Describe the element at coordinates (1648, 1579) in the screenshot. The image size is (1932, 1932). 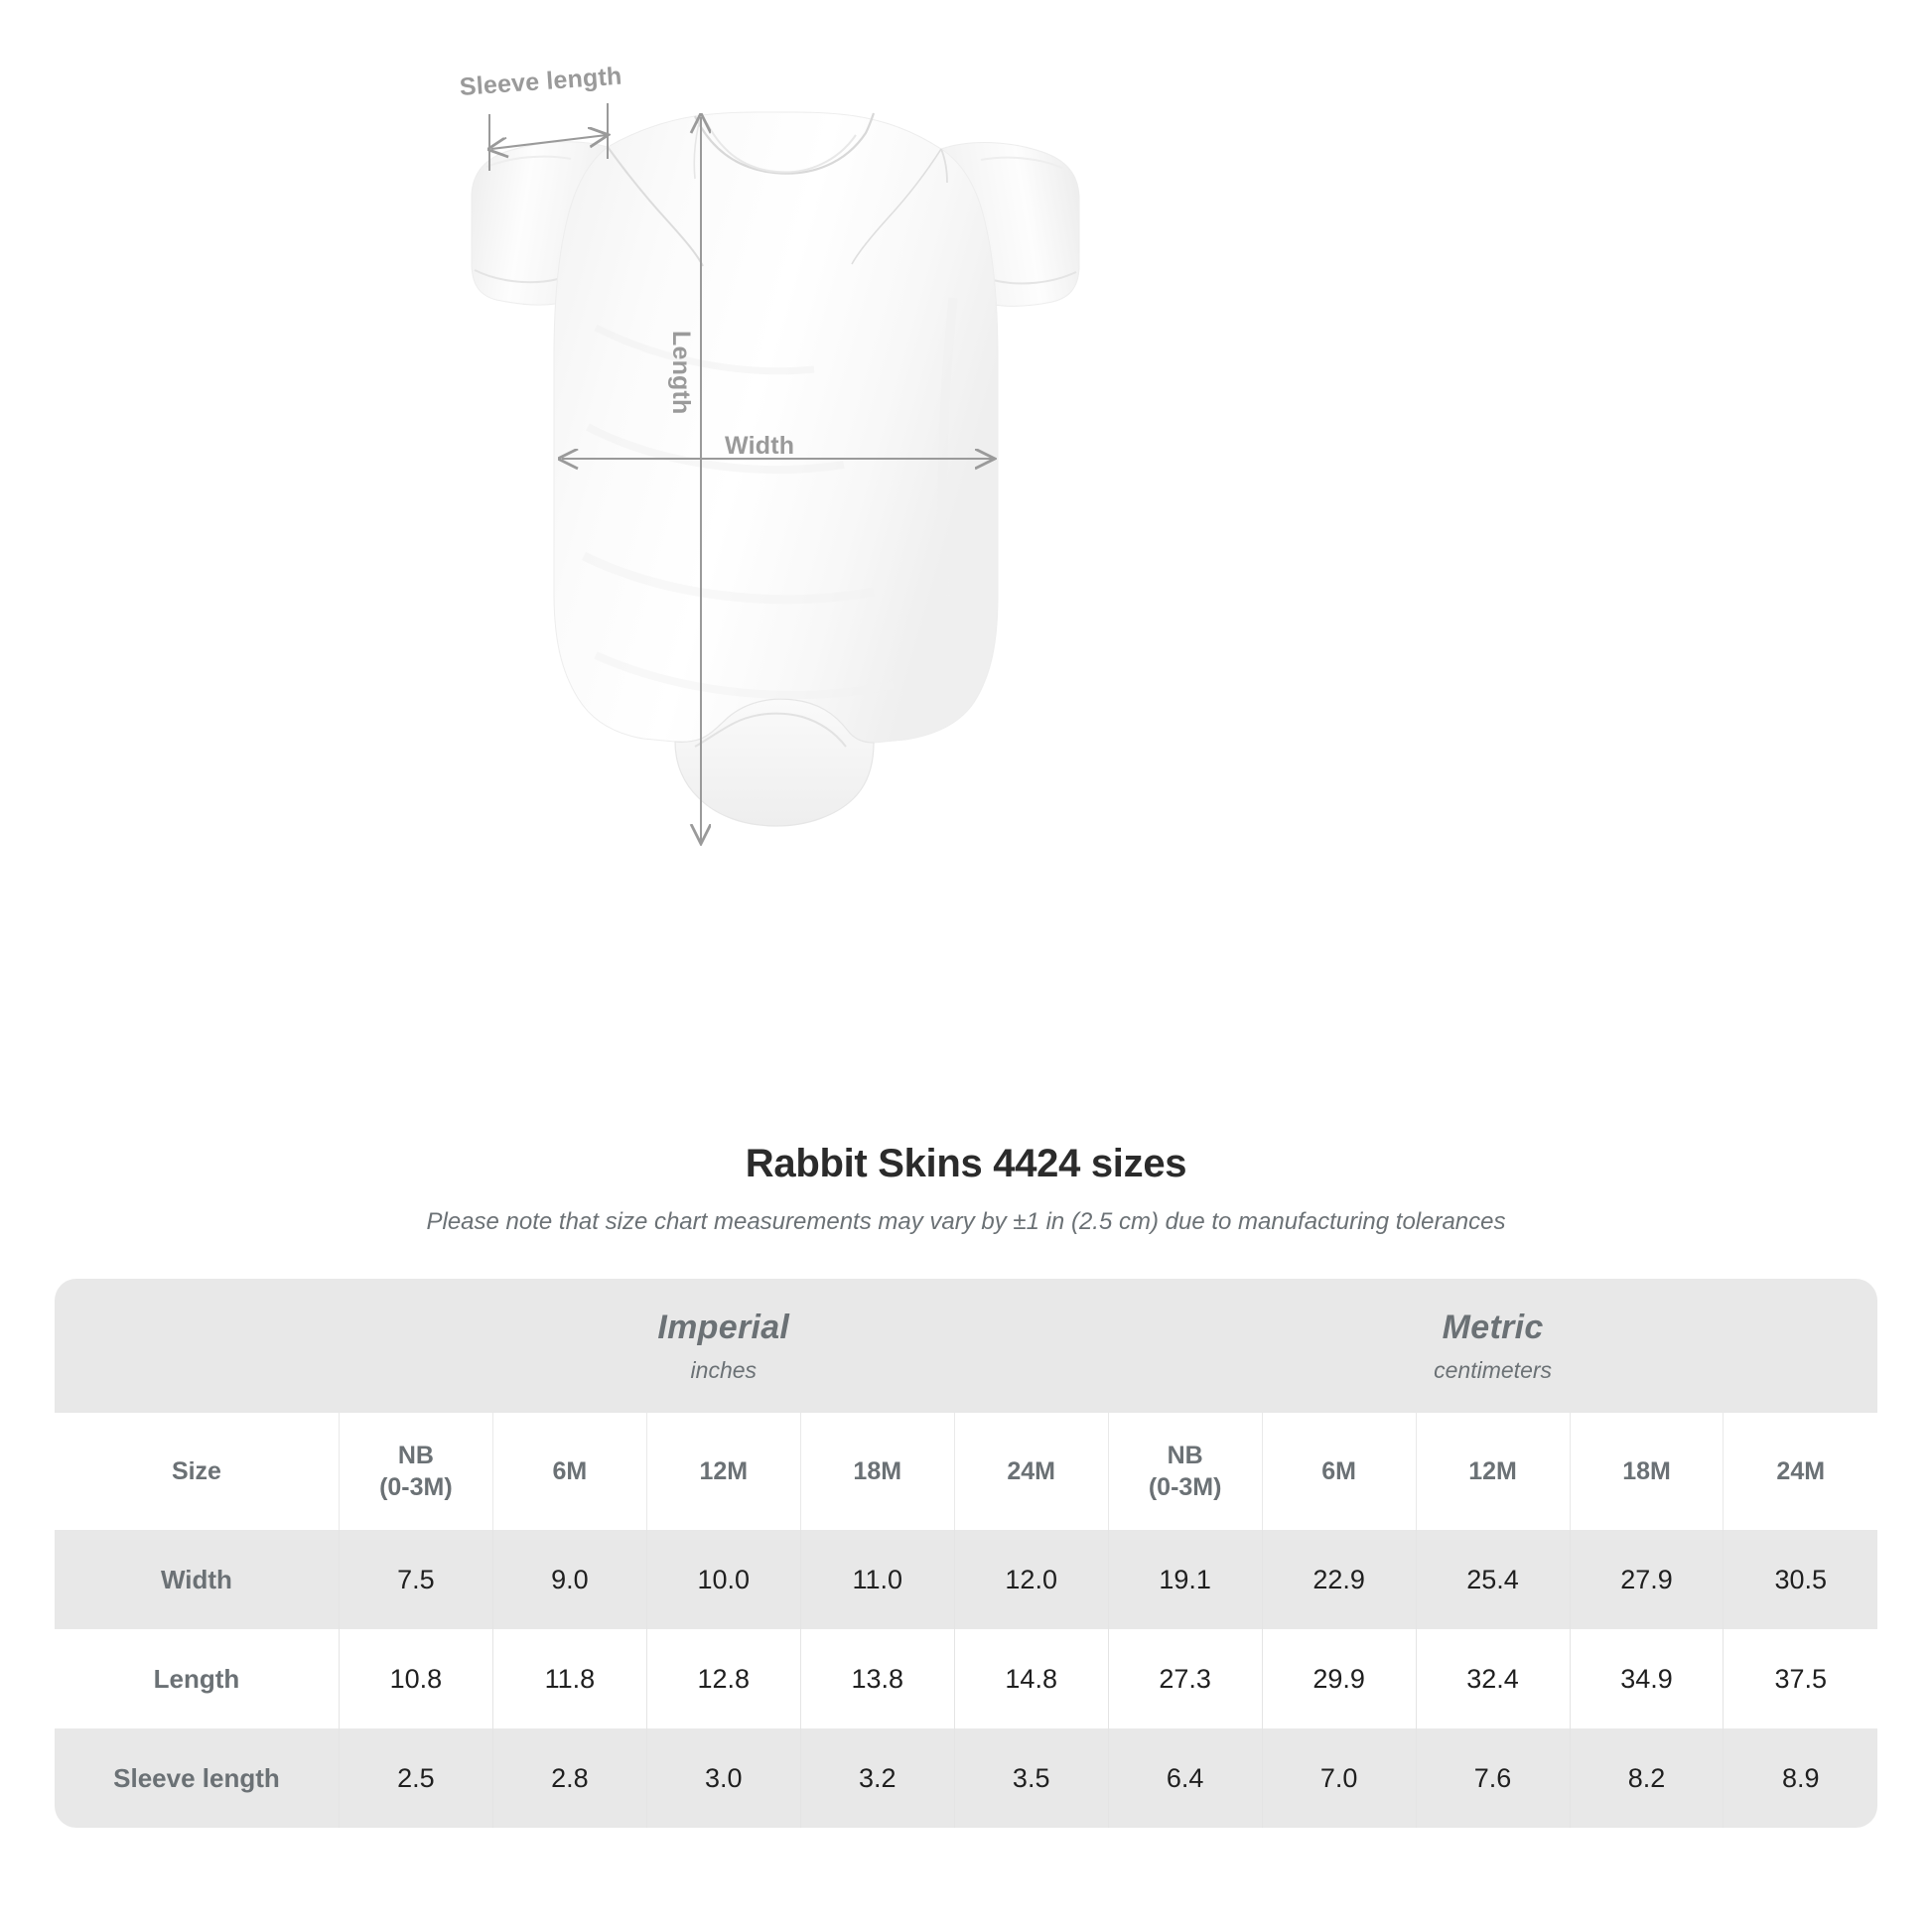
I see `cell-width-metric-18m: 27.9` at that location.